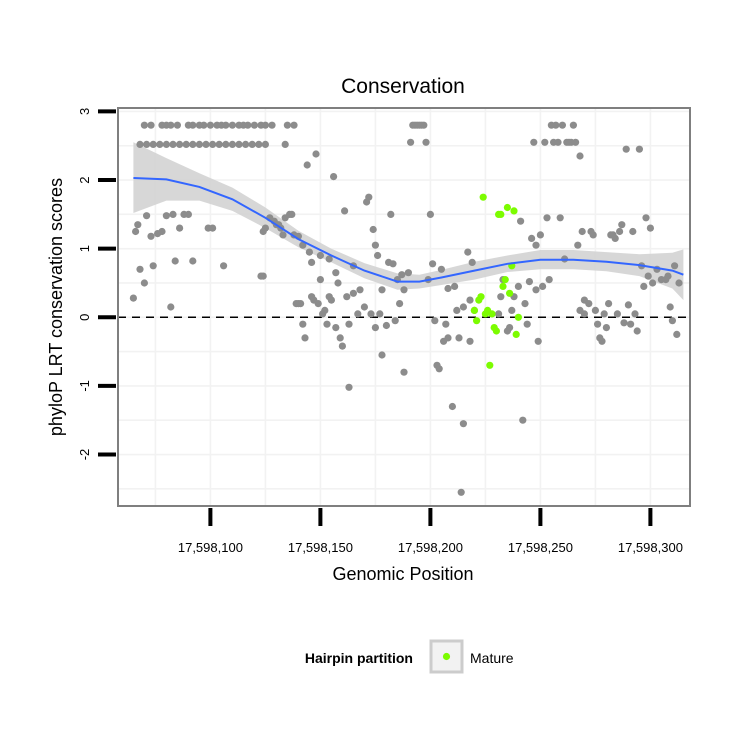 The image size is (750, 750). I want to click on y-tick-label: 1, so click(84, 248).